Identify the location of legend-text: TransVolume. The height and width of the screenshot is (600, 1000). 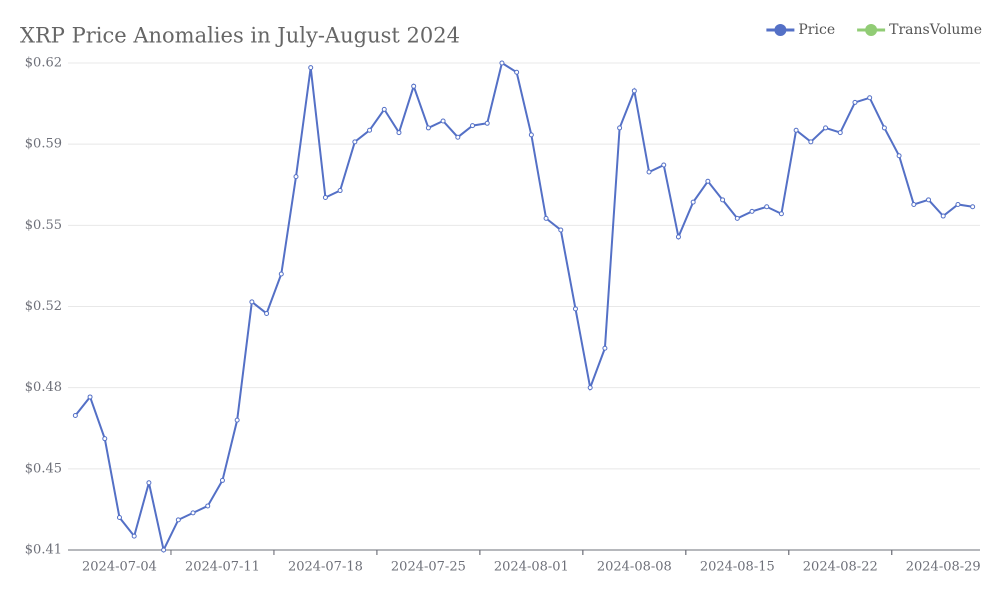
(935, 30).